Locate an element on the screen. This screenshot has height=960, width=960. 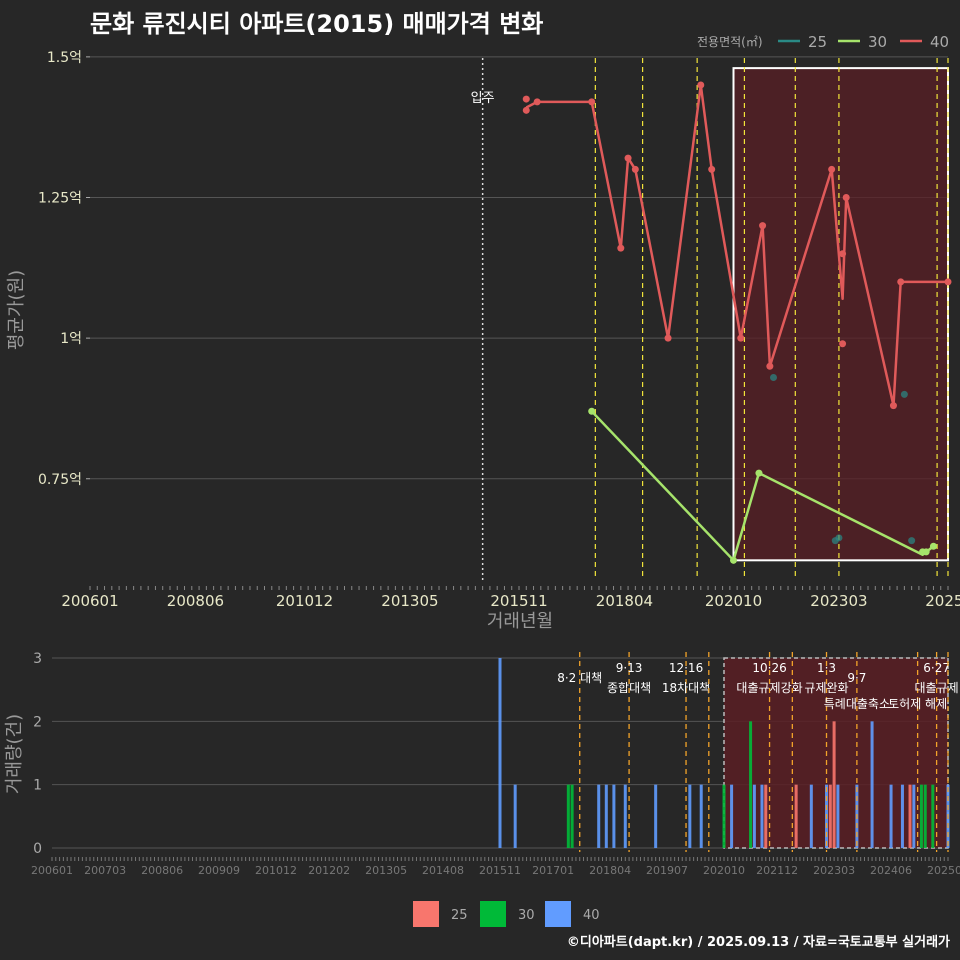
x-tick-label: 200601 is located at coordinates (52, 870).